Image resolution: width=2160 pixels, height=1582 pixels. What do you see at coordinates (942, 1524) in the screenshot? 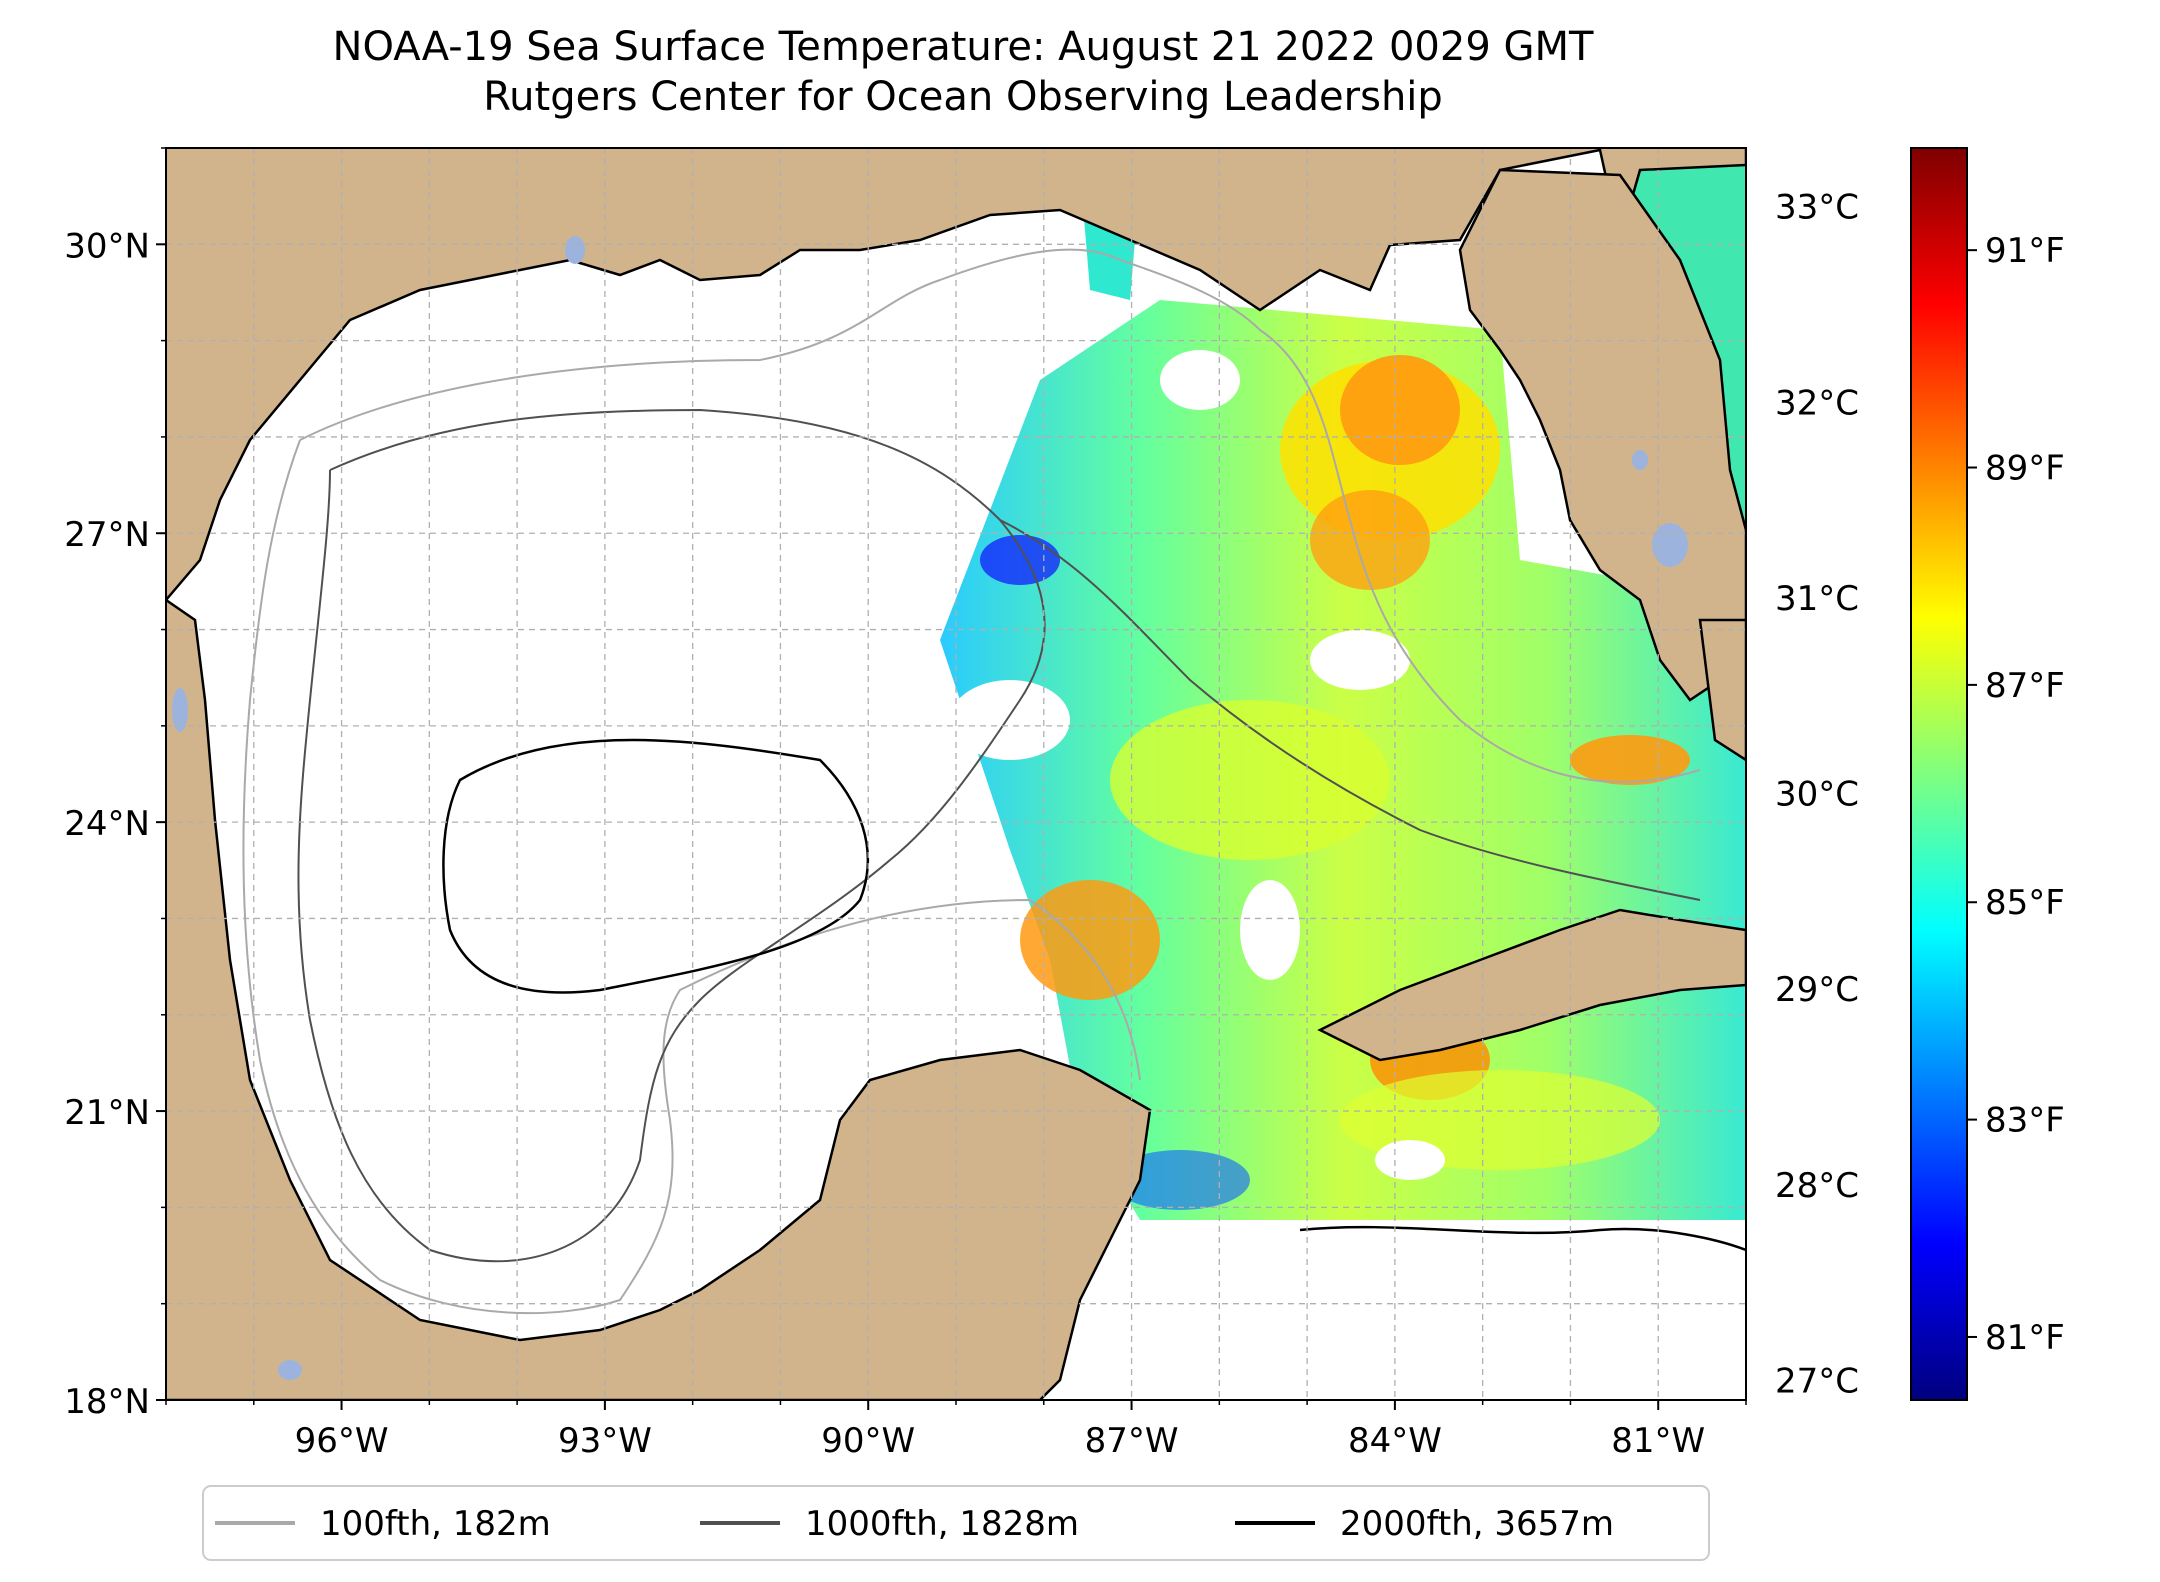
I see `legend-label: 1000fth, 1828m` at bounding box center [942, 1524].